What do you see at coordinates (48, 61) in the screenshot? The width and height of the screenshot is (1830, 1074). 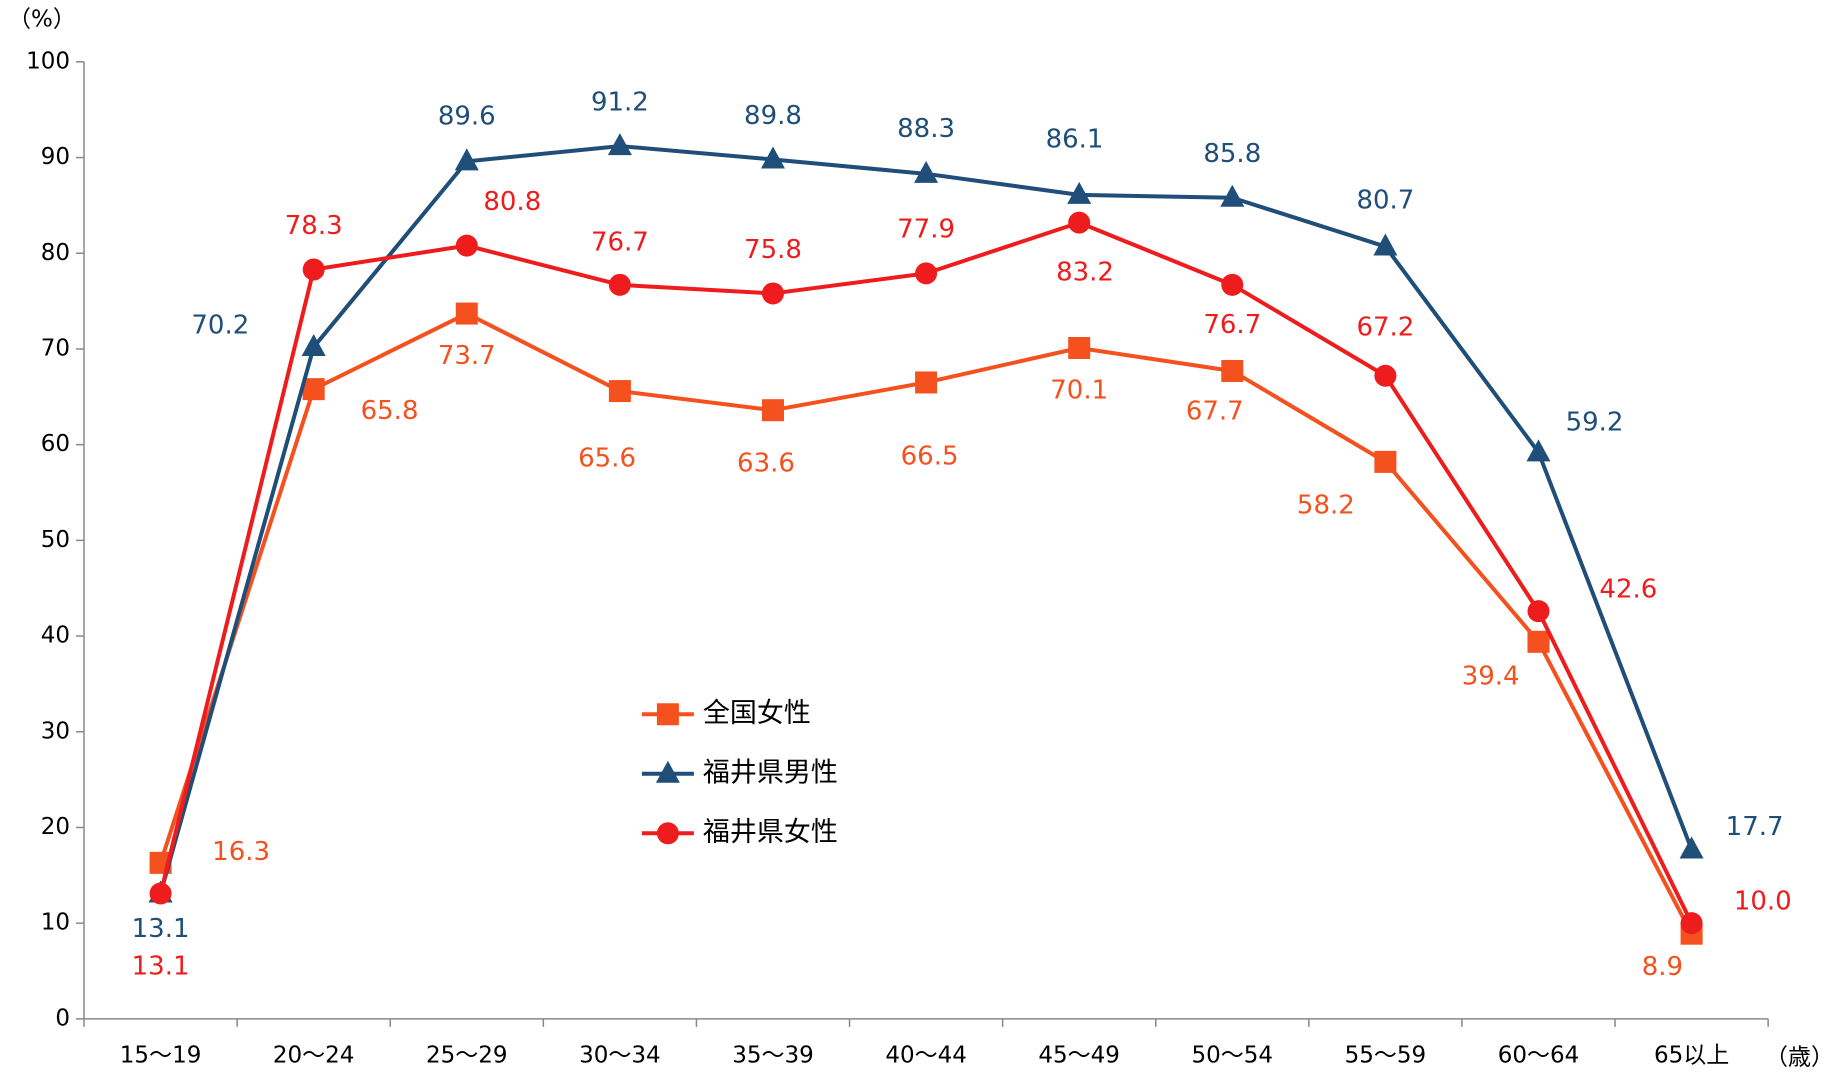 I see `y-tick-label: 100` at bounding box center [48, 61].